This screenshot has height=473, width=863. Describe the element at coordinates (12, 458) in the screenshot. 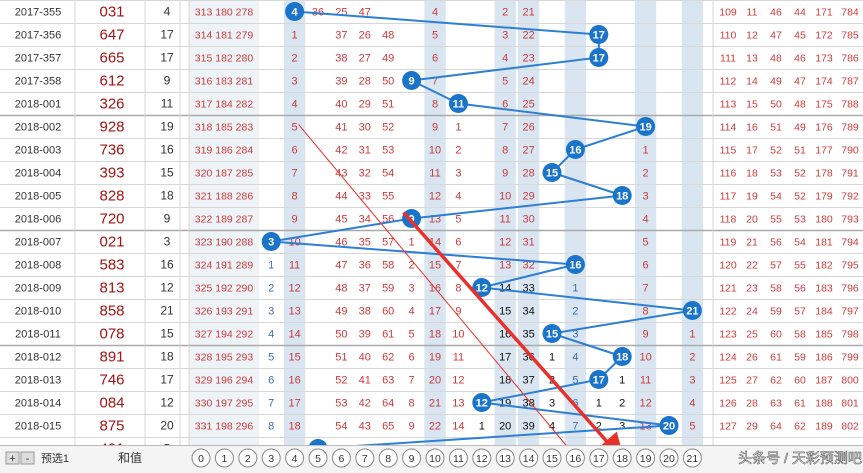

I see `plus-button` at that location.